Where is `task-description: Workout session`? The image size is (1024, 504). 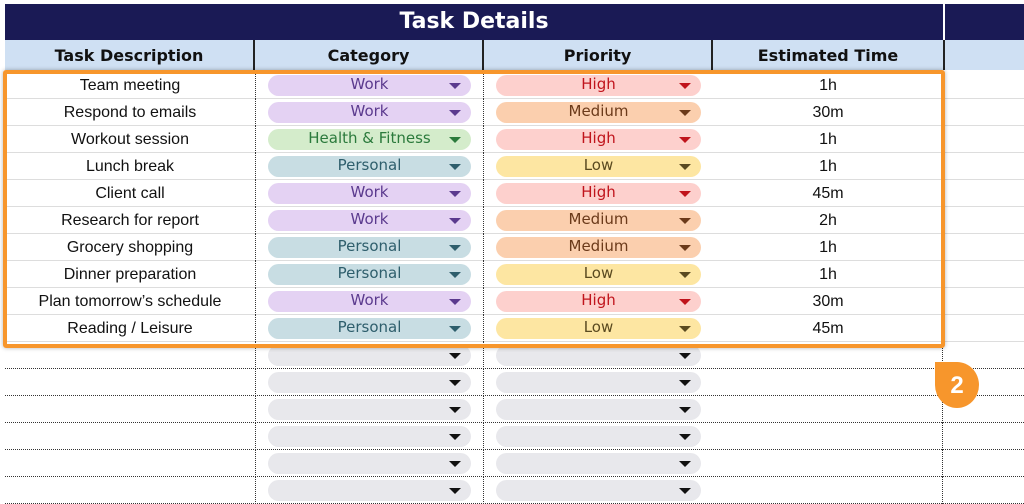
task-description: Workout session is located at coordinates (130, 139).